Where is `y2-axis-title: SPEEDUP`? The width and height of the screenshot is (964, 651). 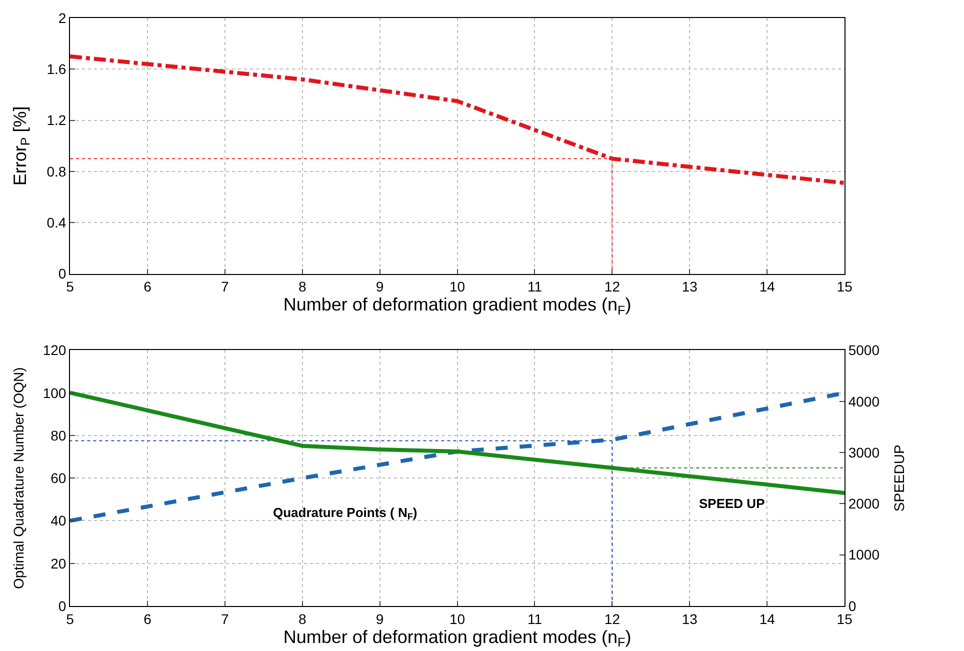
y2-axis-title: SPEEDUP is located at coordinates (899, 478).